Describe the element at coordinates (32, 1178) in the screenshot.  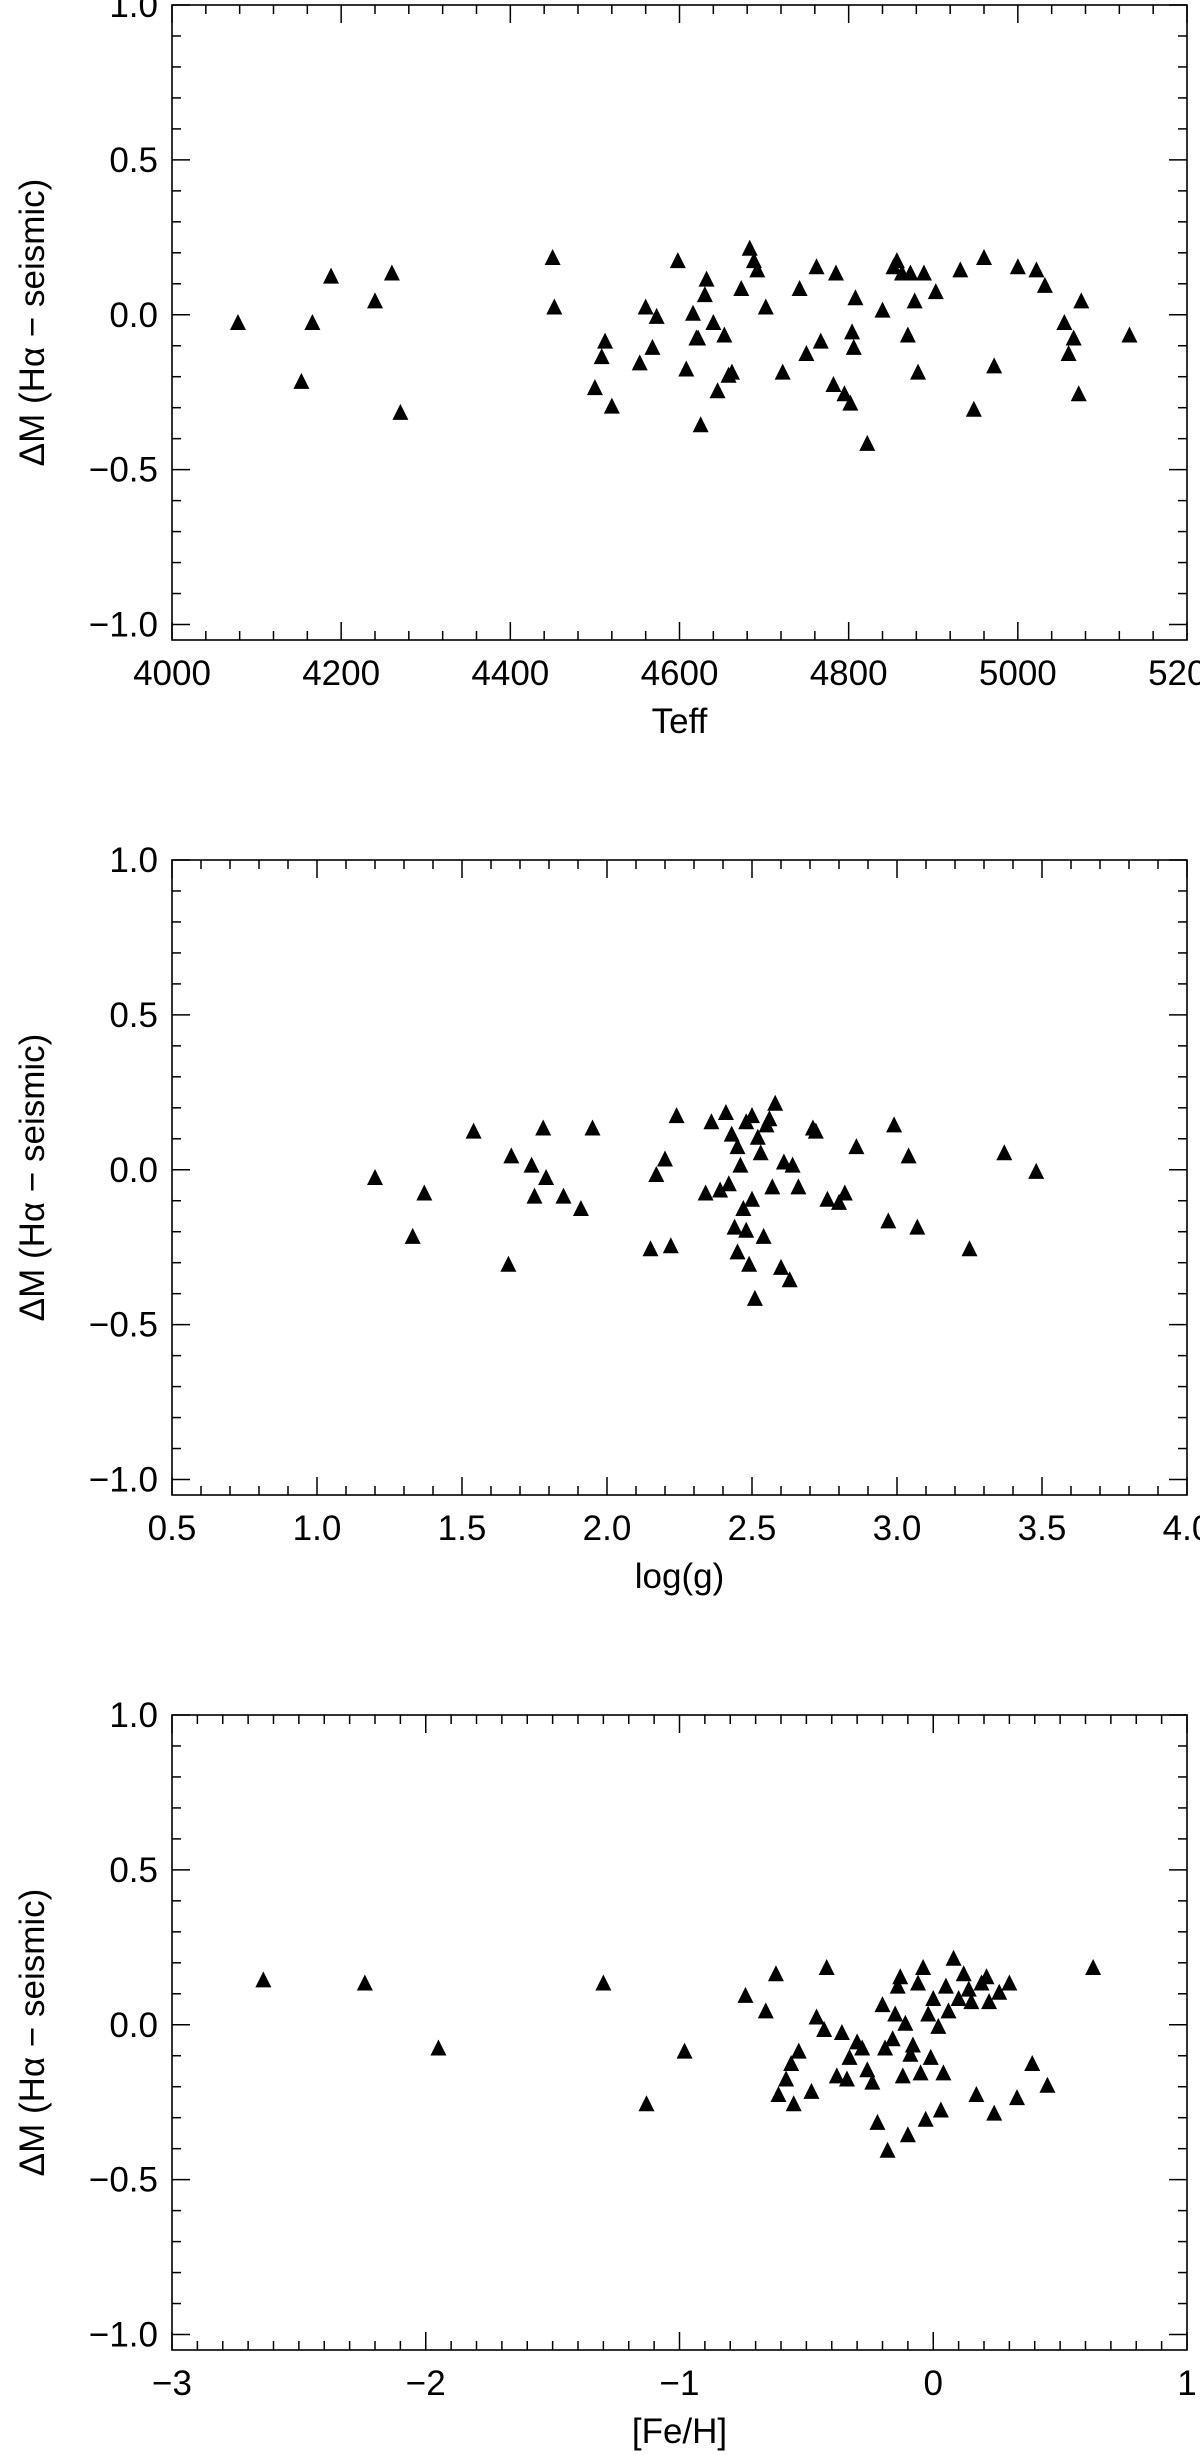
I see `y-axis-label: ΔM (Hα − seismic)` at that location.